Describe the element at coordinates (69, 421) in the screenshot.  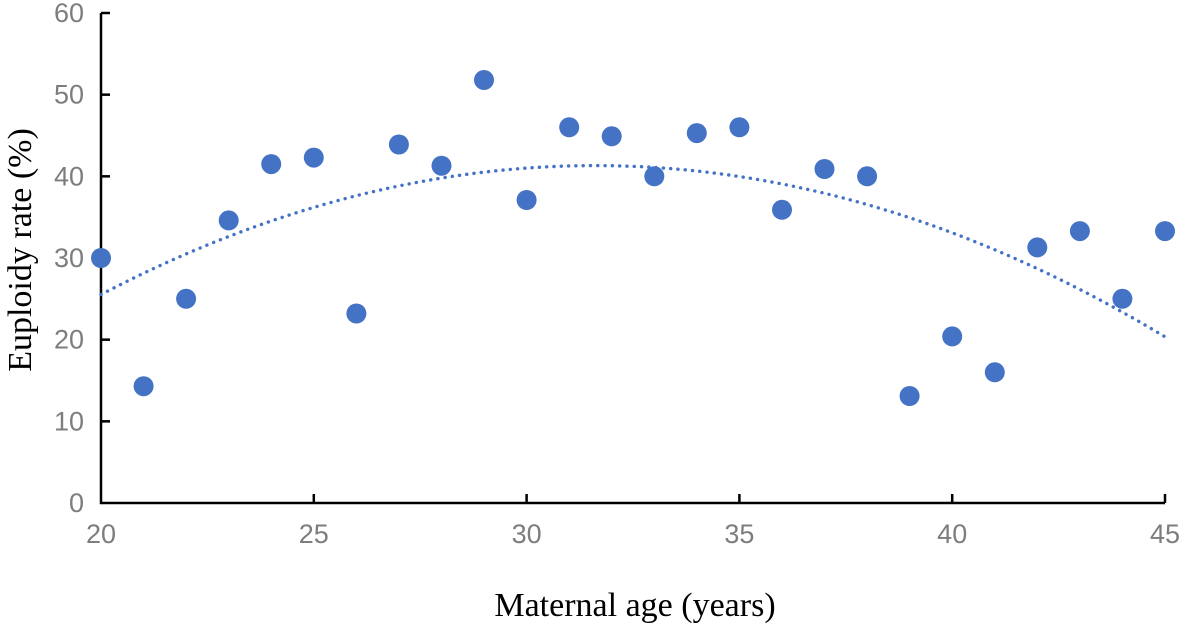
I see `y-axis-tick-label: 10` at that location.